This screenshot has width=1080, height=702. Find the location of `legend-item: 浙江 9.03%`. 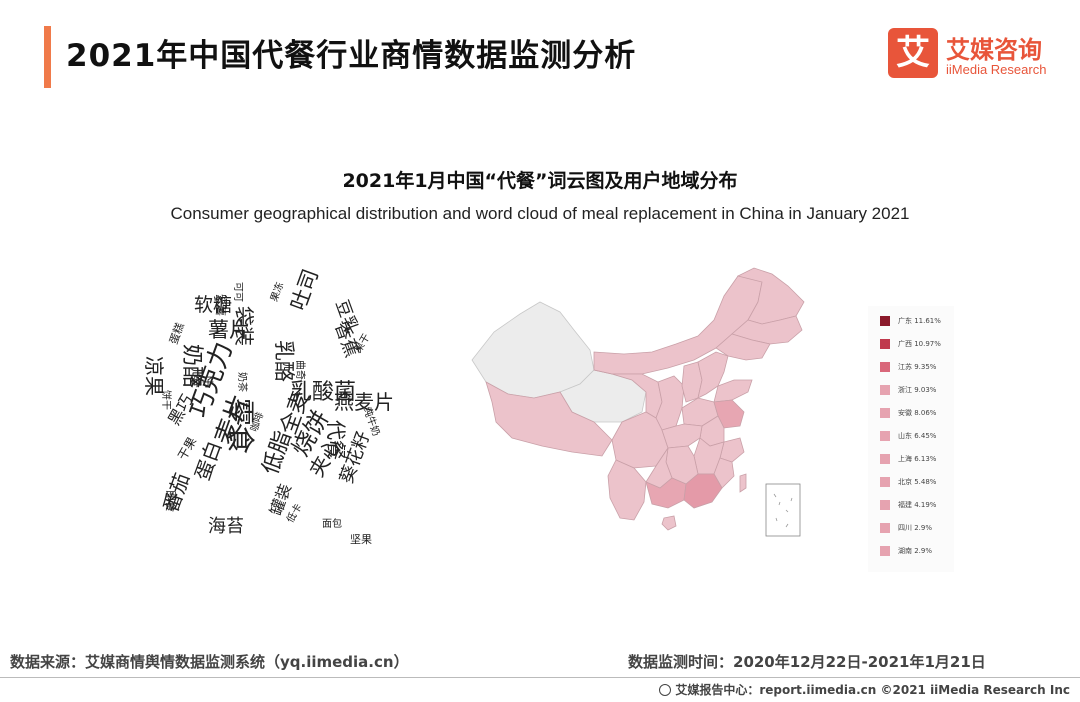

legend-item: 浙江 9.03% is located at coordinates (908, 391).